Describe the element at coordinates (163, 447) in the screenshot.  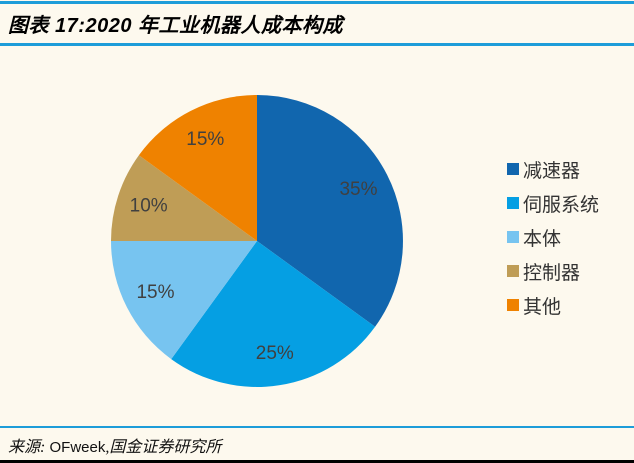
I see `source-suffix: ,国金证券研究所` at that location.